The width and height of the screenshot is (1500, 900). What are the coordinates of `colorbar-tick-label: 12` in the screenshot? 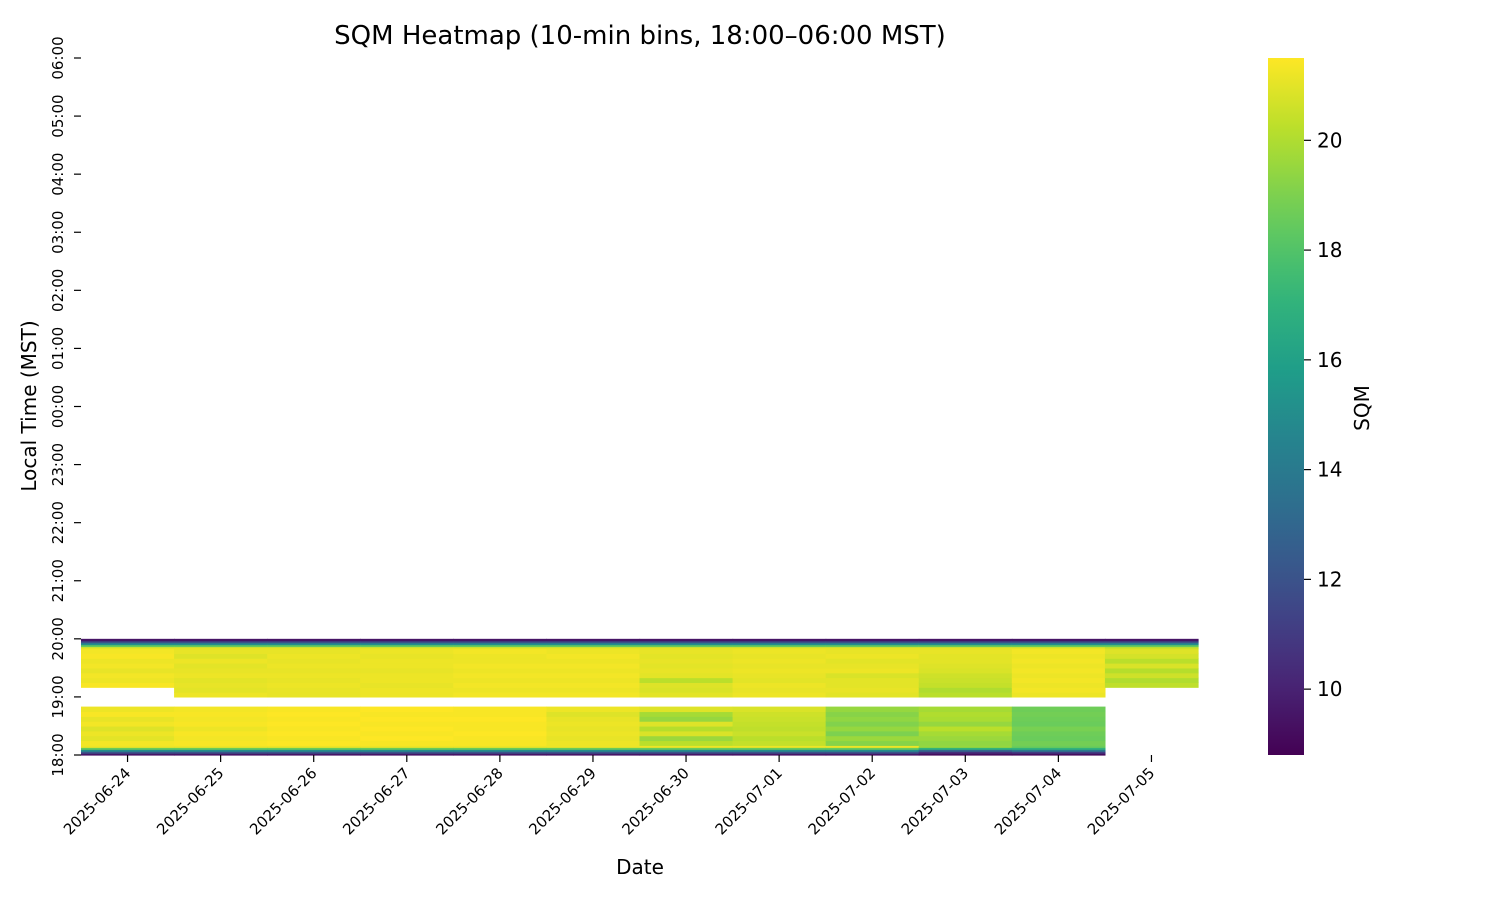 It's located at (1329, 579).